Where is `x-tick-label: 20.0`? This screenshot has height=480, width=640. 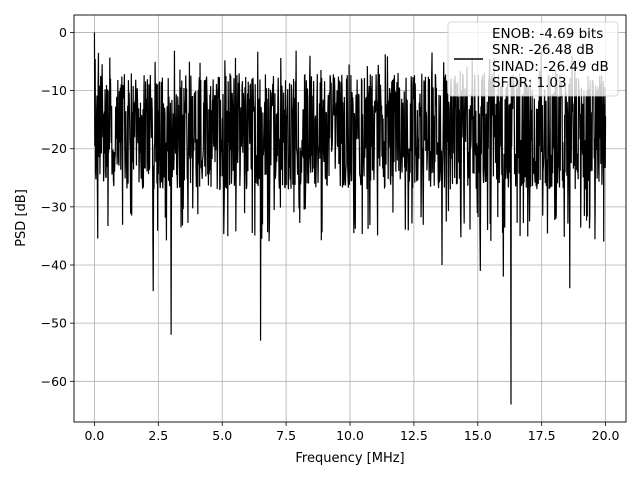 x-tick-label: 20.0 is located at coordinates (606, 435).